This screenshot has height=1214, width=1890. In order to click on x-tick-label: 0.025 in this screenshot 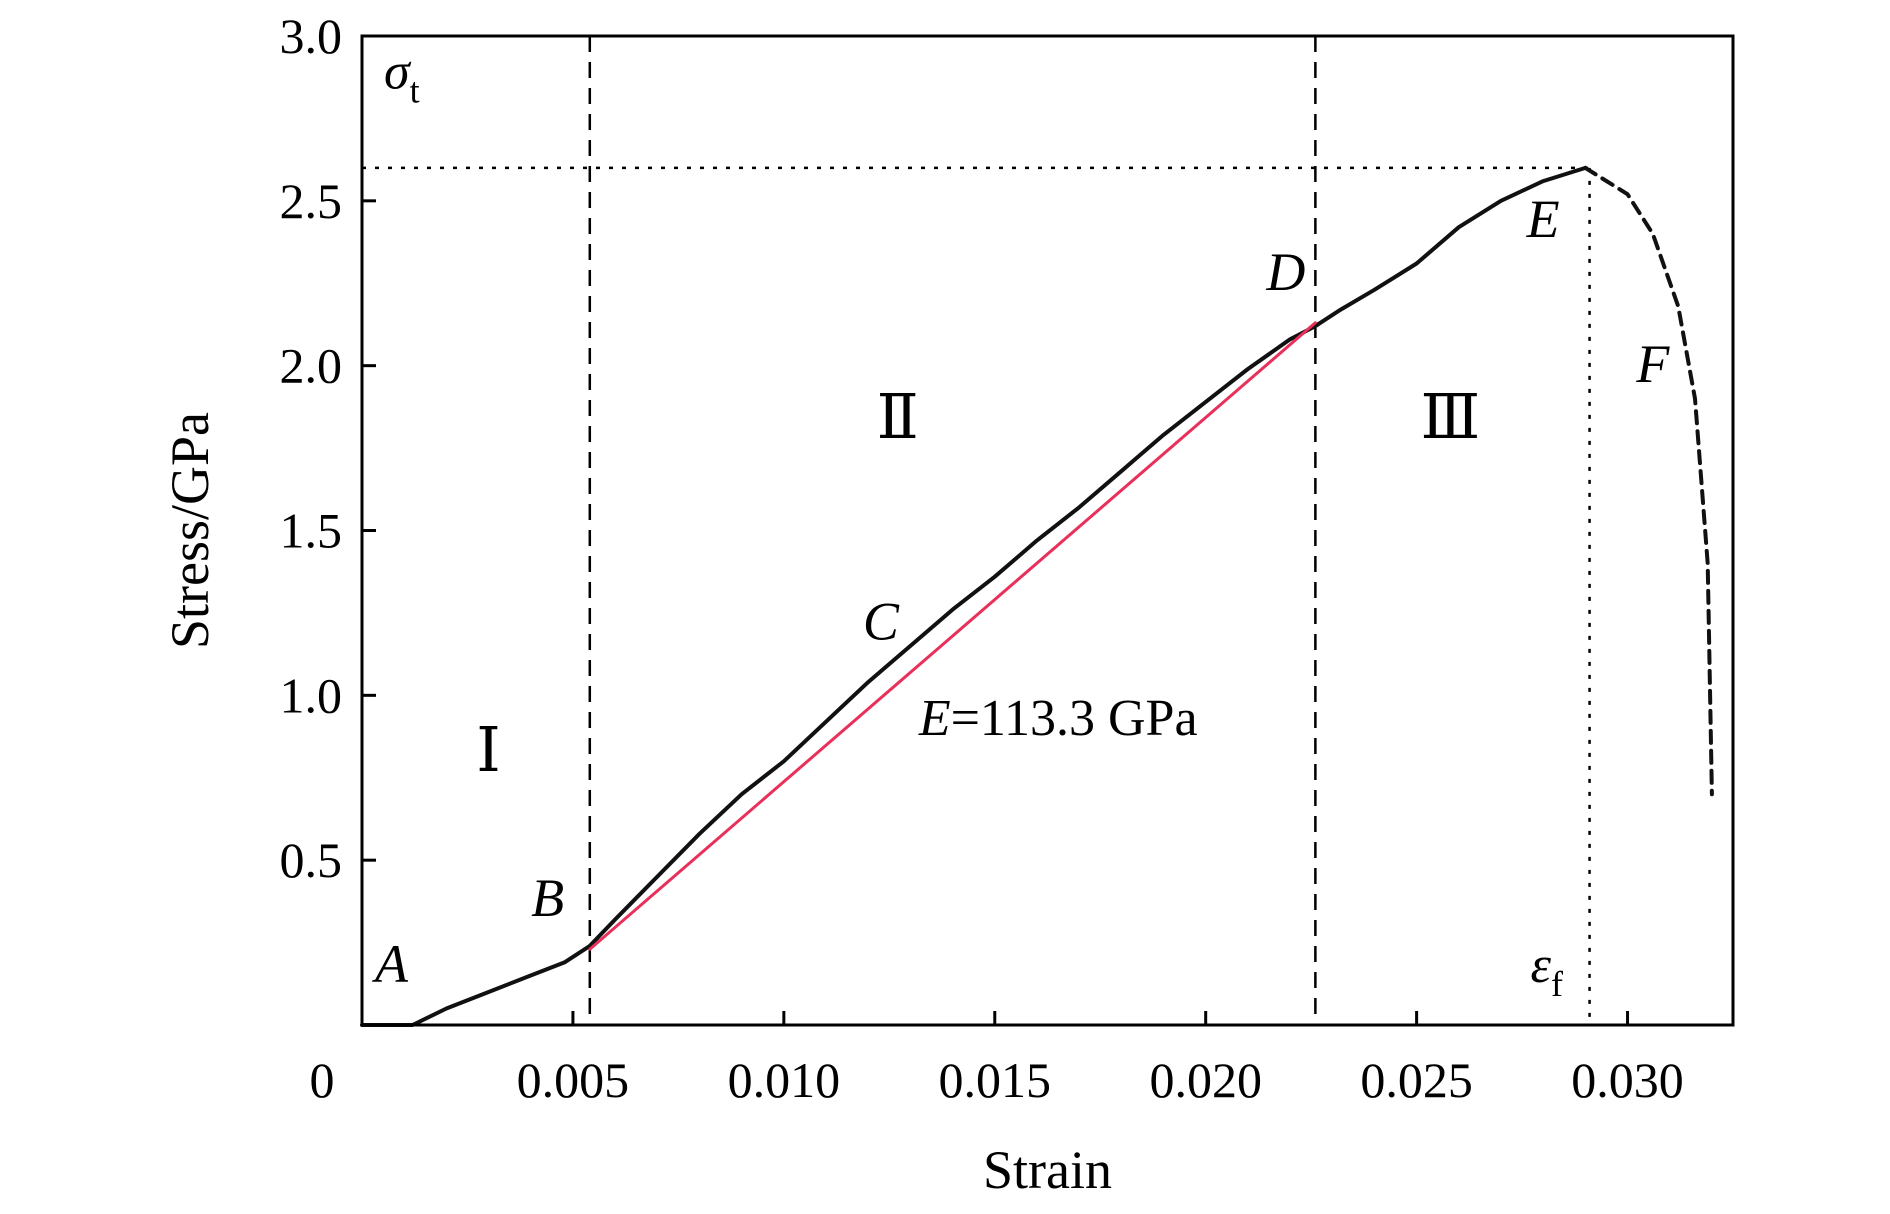, I will do `click(1416, 1080)`.